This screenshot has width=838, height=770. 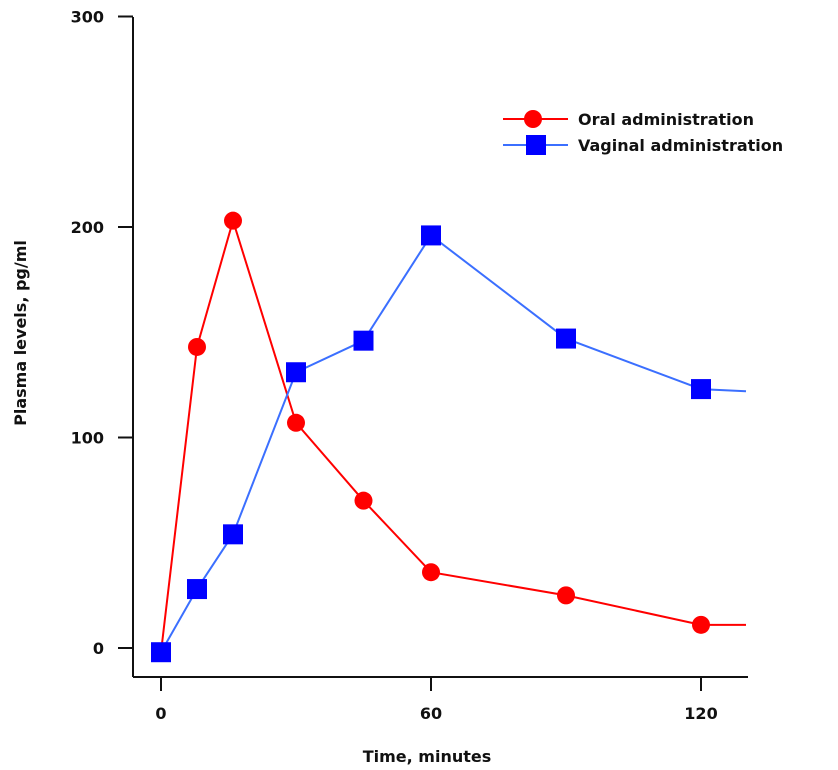 I want to click on vaginal-legend-label: Vaginal administration, so click(x=680, y=145).